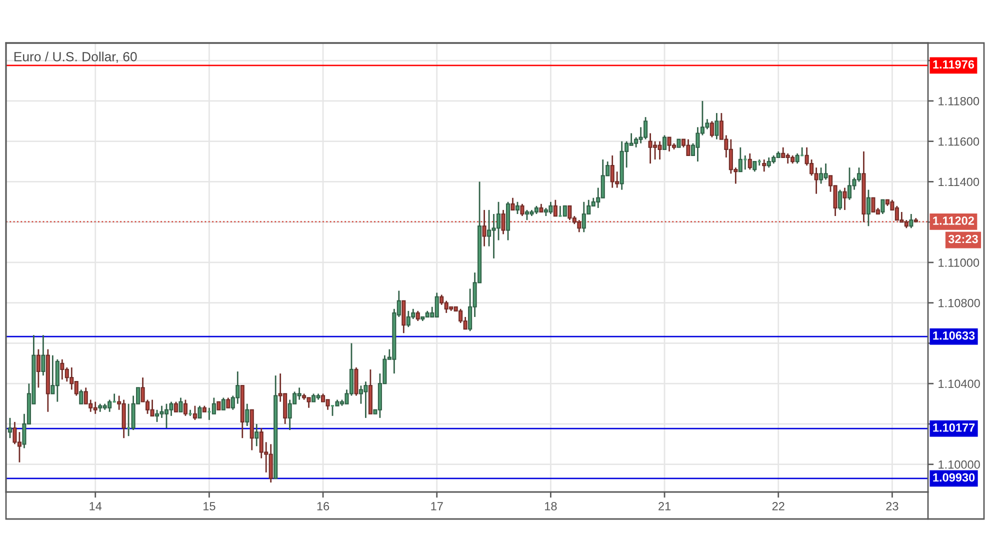 Image resolution: width=991 pixels, height=556 pixels. I want to click on y-tick-label: 1.10800, so click(959, 303).